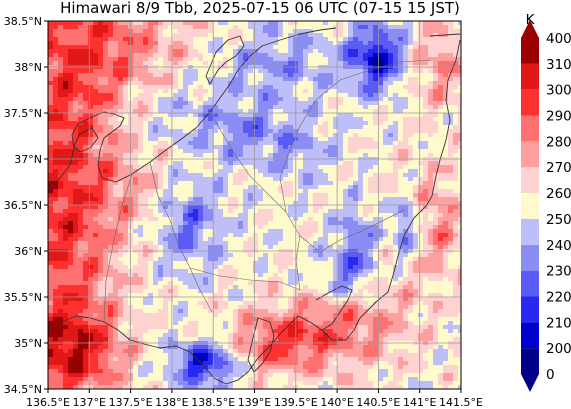  Describe the element at coordinates (558, 194) in the screenshot. I see `colorbar-label: 260` at that location.